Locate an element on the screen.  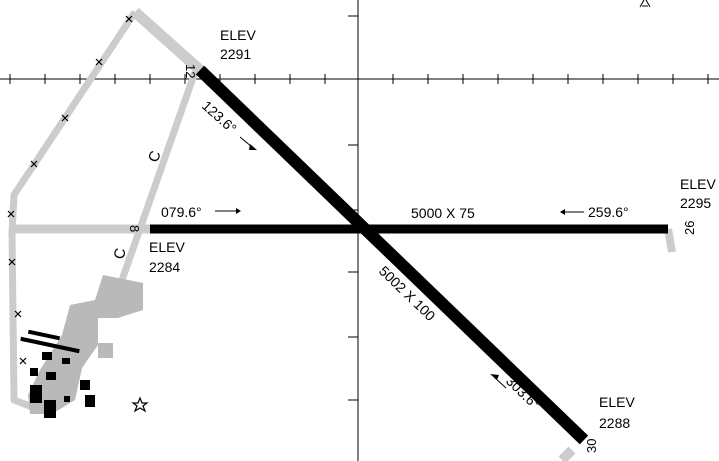
grid-horizontal-ticks is located at coordinates (359, 79).